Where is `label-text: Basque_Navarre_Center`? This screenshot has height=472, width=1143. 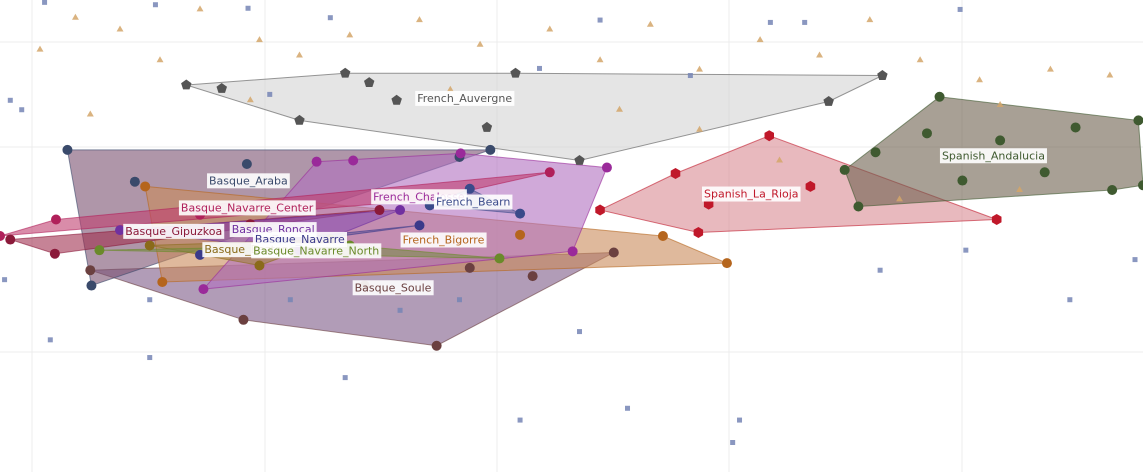 label-text: Basque_Navarre_Center is located at coordinates (247, 207).